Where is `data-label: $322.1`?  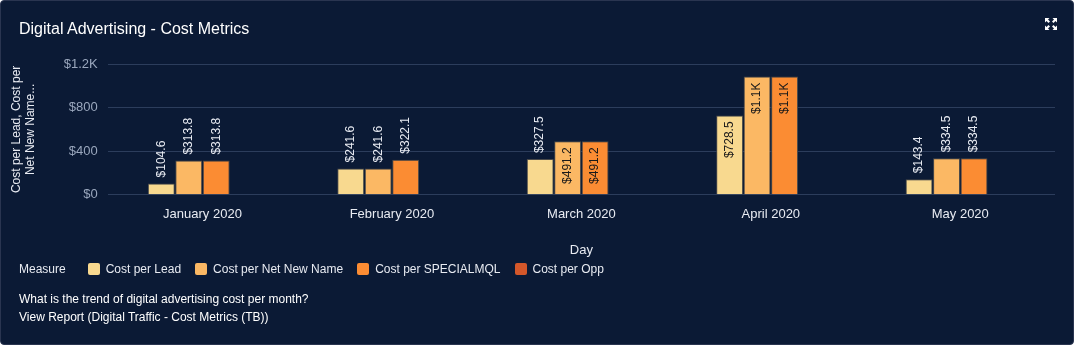
data-label: $322.1 is located at coordinates (404, 135).